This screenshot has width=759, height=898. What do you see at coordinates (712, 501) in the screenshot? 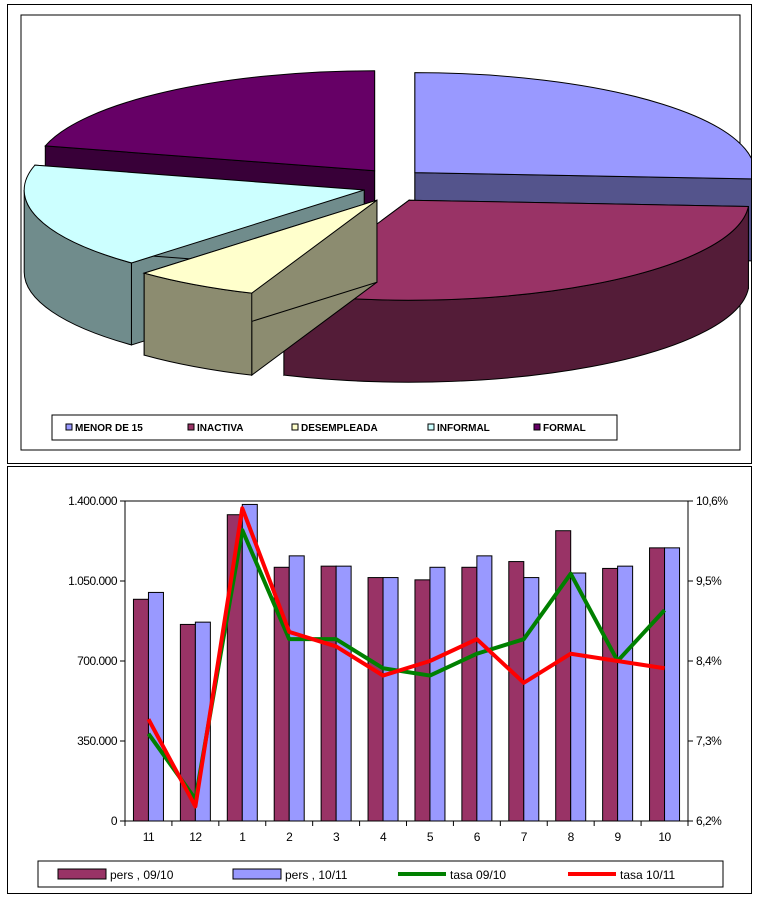
I see `y-right-tick-label: 10,6%` at bounding box center [712, 501].